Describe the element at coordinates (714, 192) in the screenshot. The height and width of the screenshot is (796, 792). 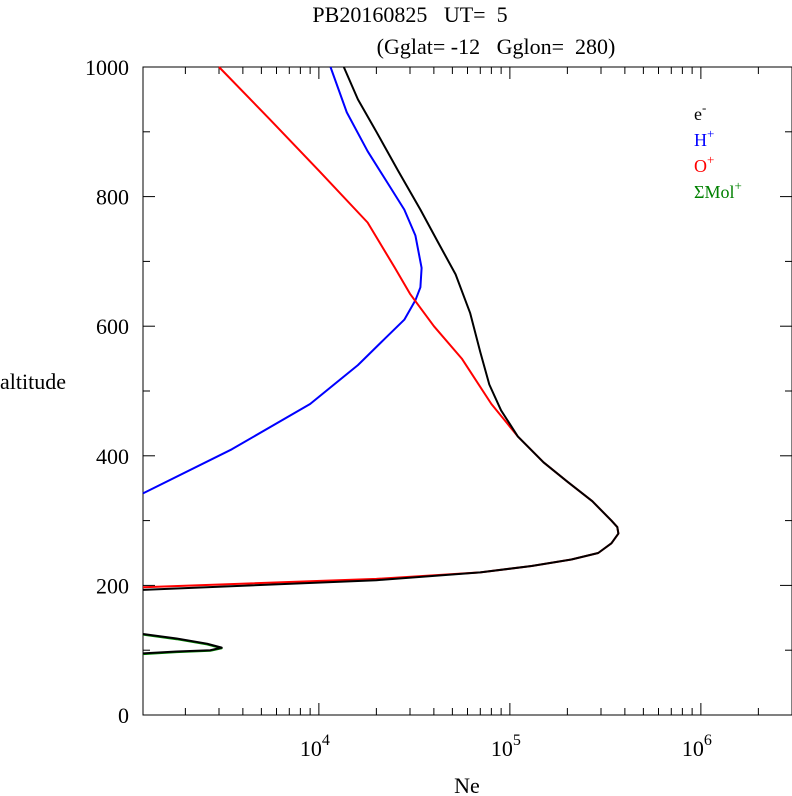
I see `legend-item-label: ΣMol` at that location.